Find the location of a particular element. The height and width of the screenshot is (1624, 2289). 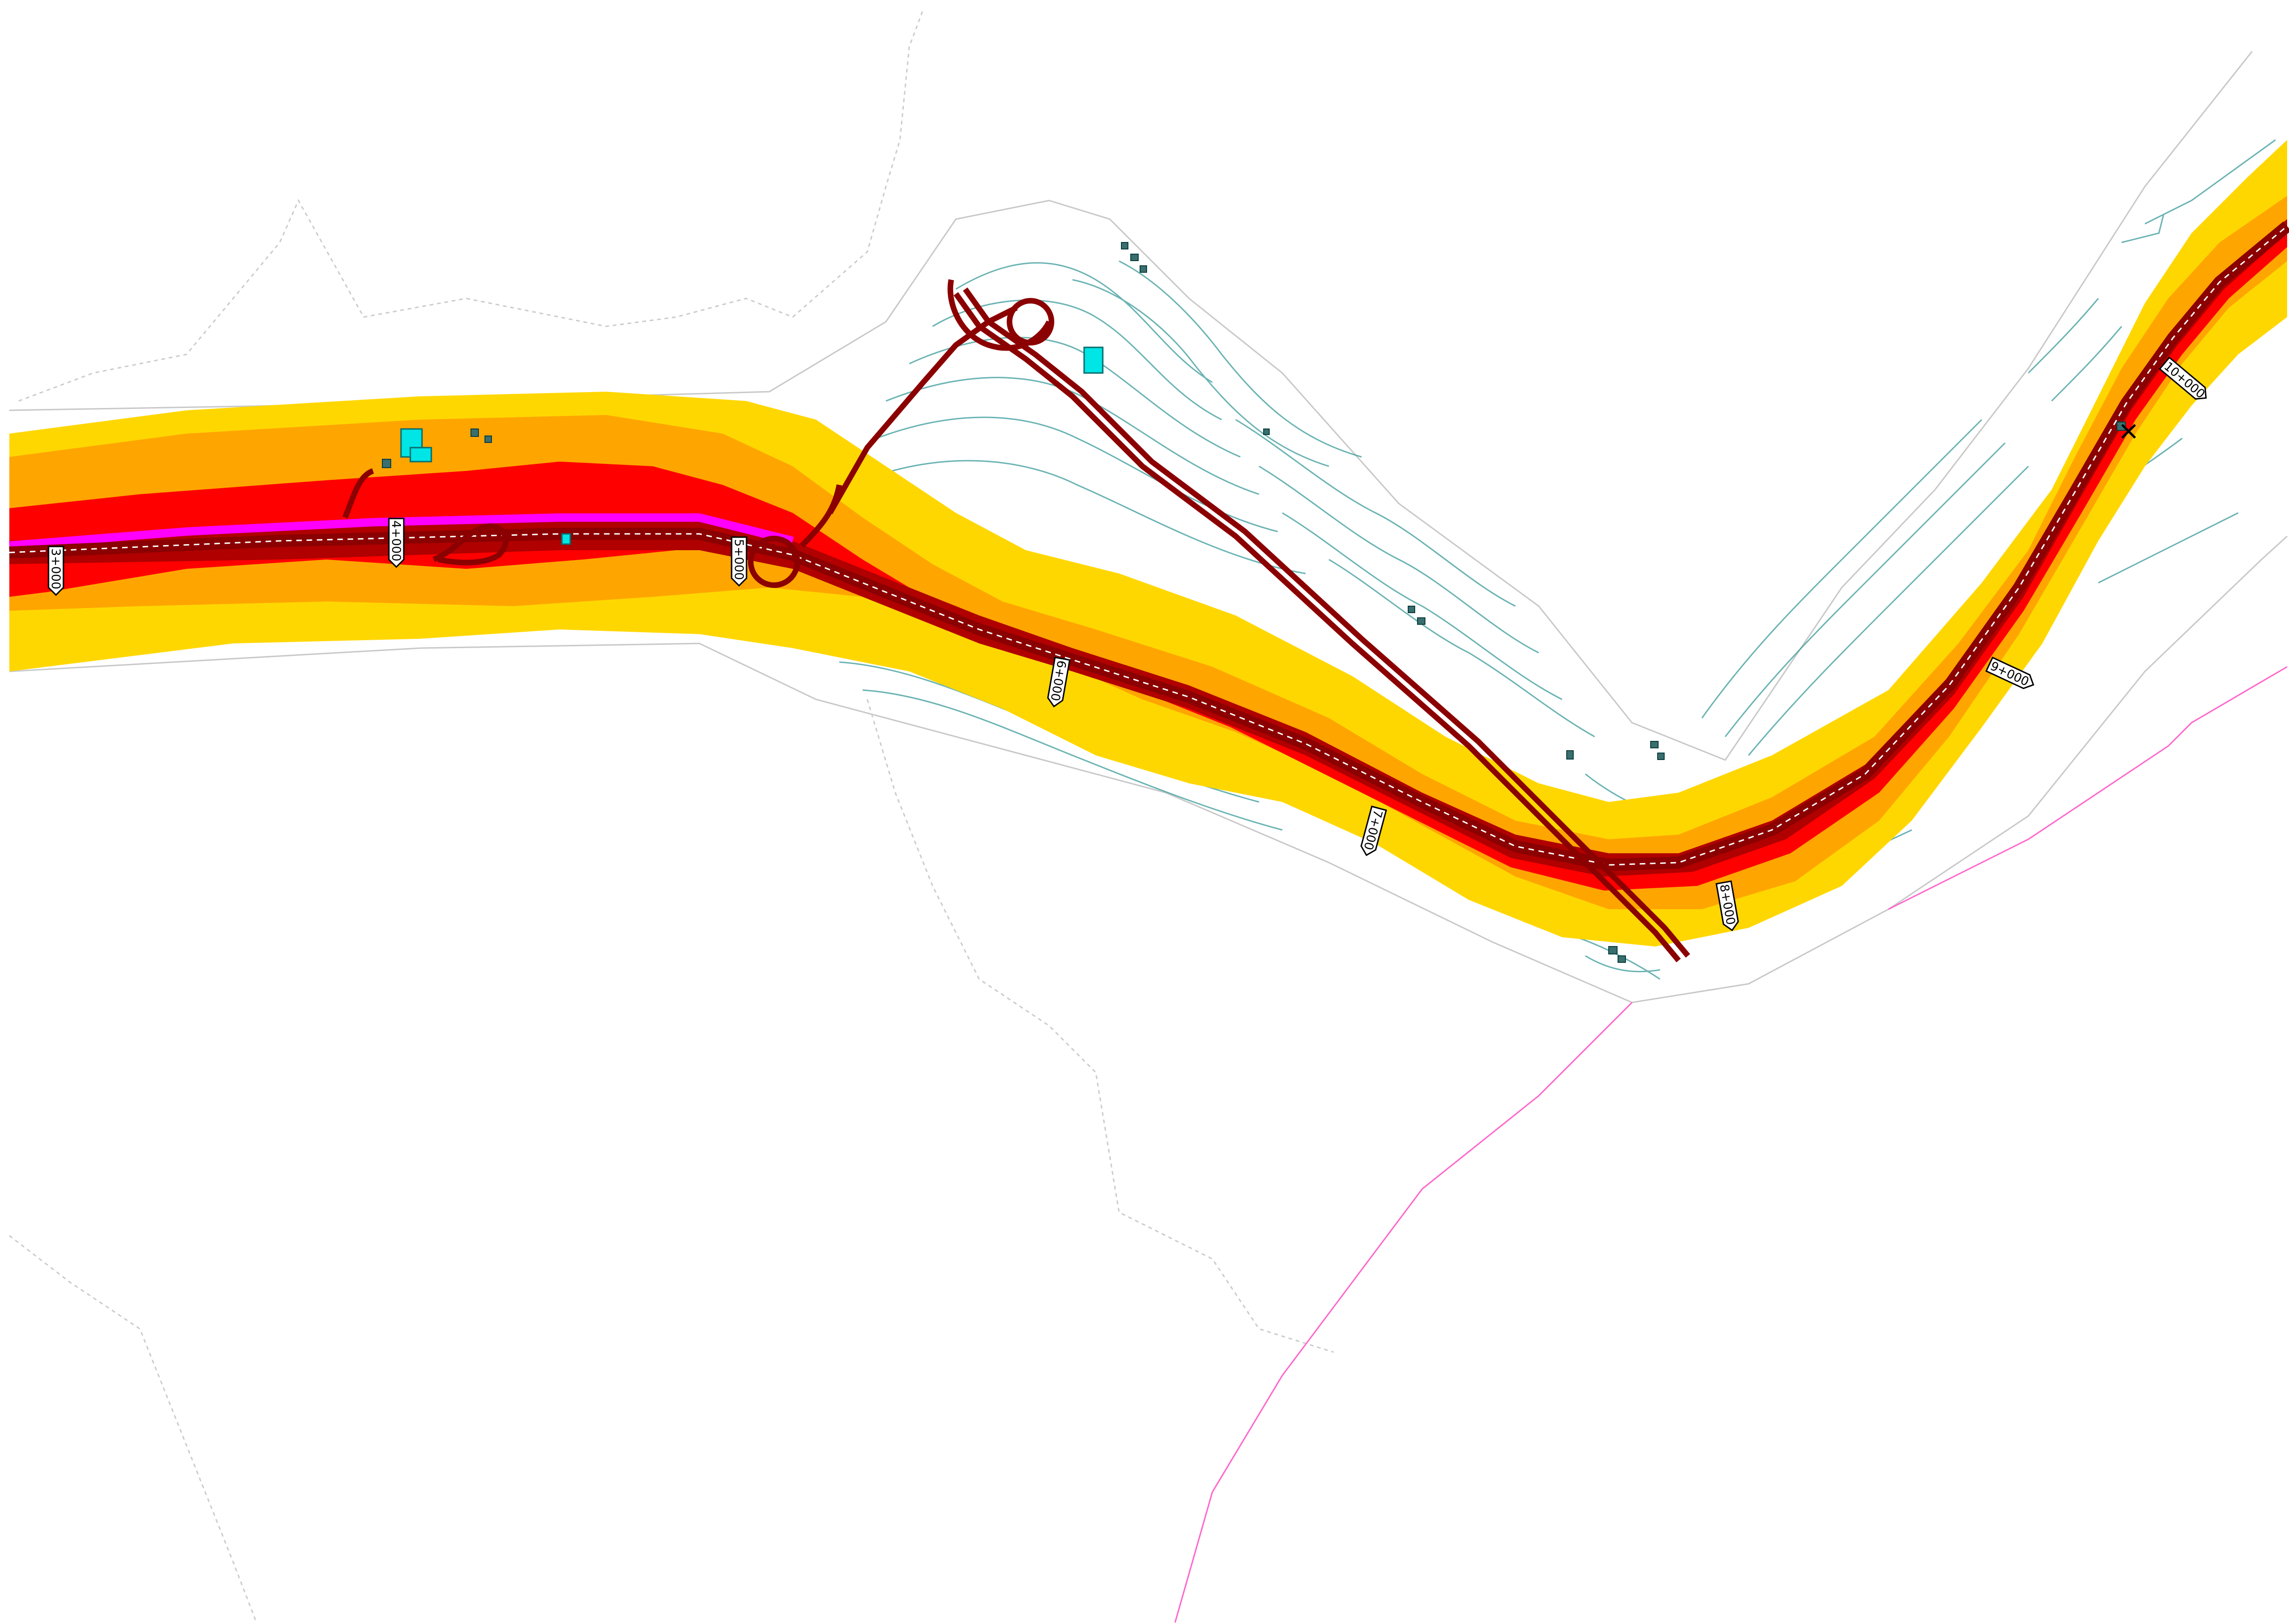

chainage-marker-5000: 5+000 is located at coordinates (739, 561).